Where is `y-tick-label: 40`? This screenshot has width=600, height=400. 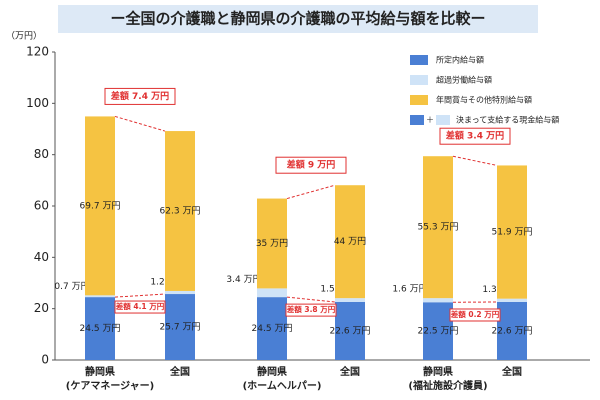
y-tick-label: 40 is located at coordinates (41, 257).